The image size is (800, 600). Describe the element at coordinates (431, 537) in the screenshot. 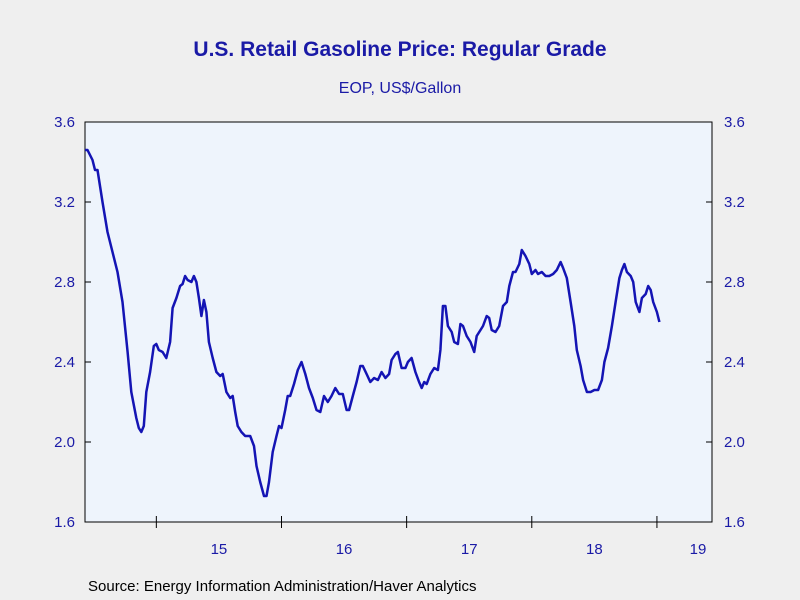

I see `x-axis: 15 16 17 18 19` at that location.